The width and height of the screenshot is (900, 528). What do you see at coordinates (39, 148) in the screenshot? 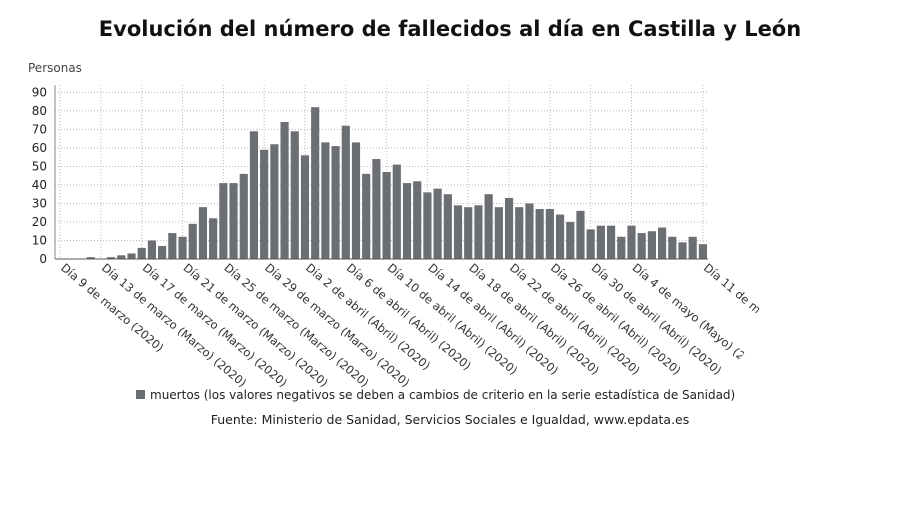
I see `y-tick-label: 60` at bounding box center [39, 148].